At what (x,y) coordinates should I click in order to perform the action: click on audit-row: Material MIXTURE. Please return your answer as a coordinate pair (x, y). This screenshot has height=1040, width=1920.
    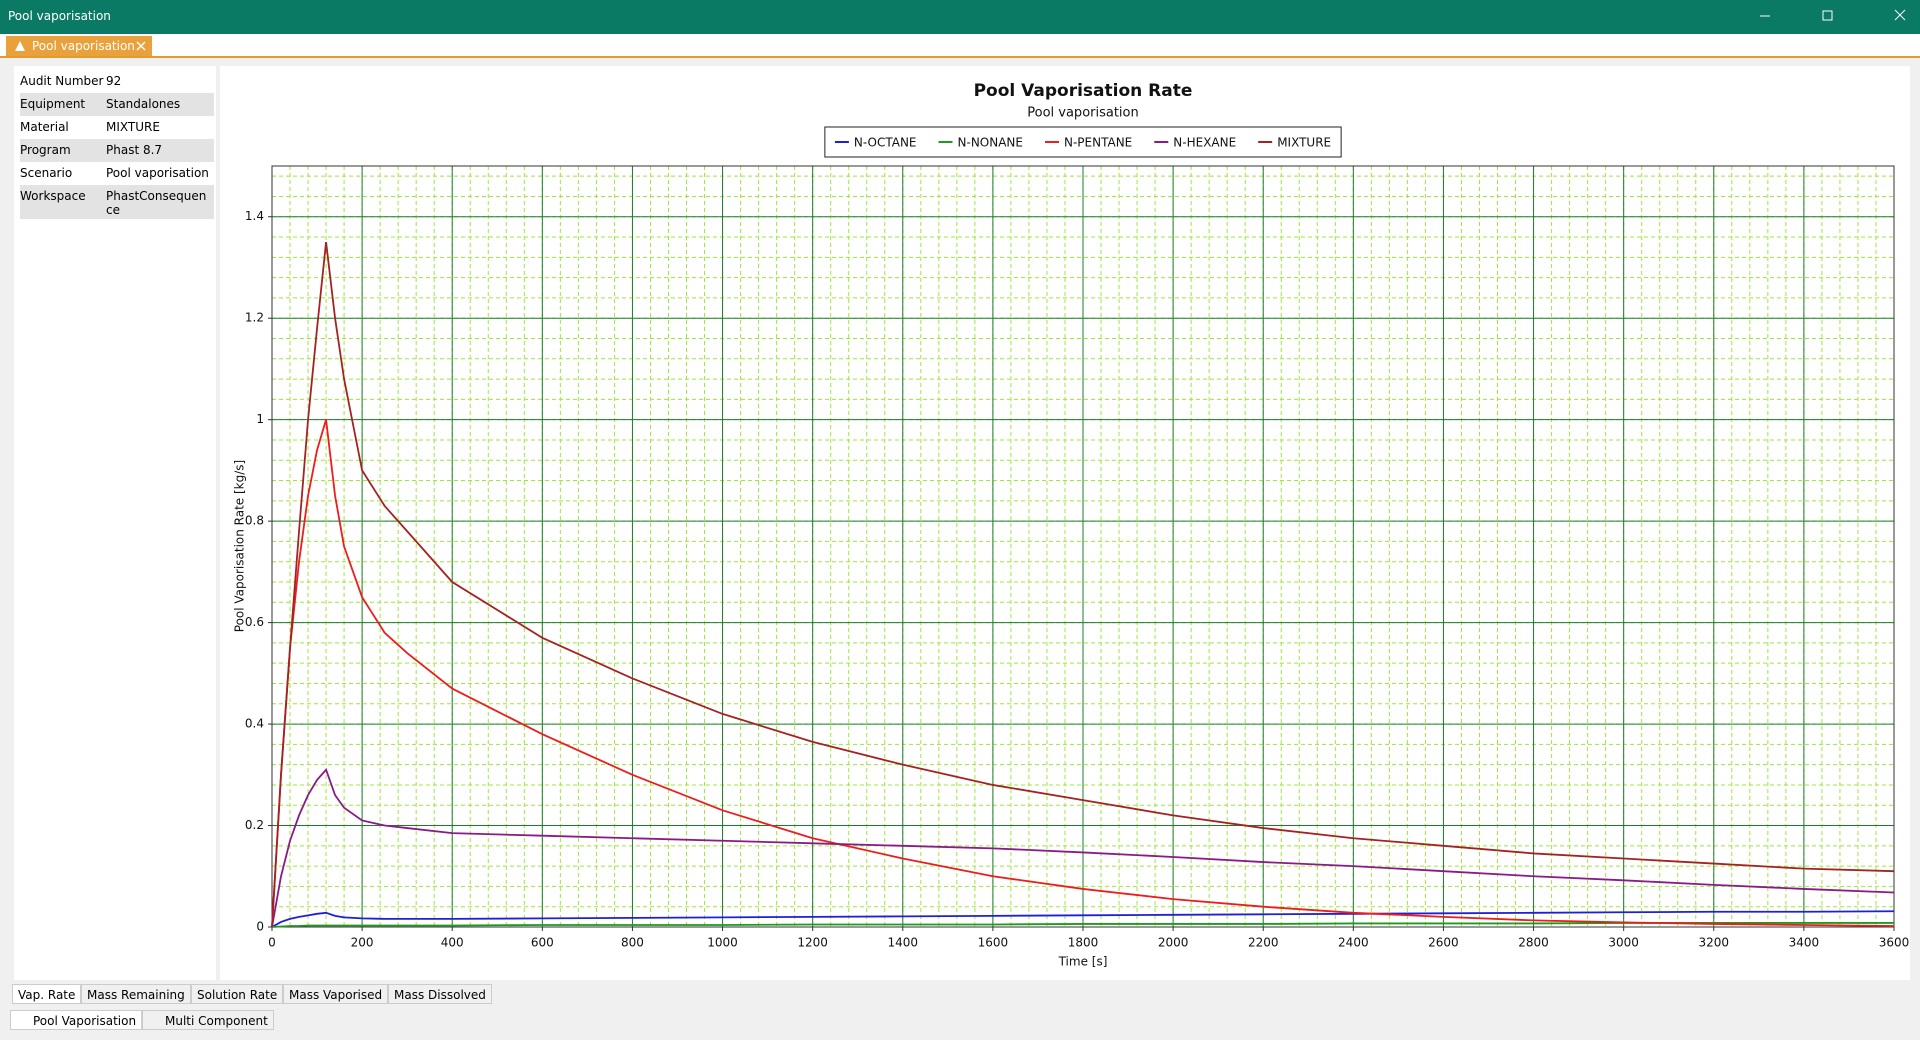
    Looking at the image, I should click on (117, 127).